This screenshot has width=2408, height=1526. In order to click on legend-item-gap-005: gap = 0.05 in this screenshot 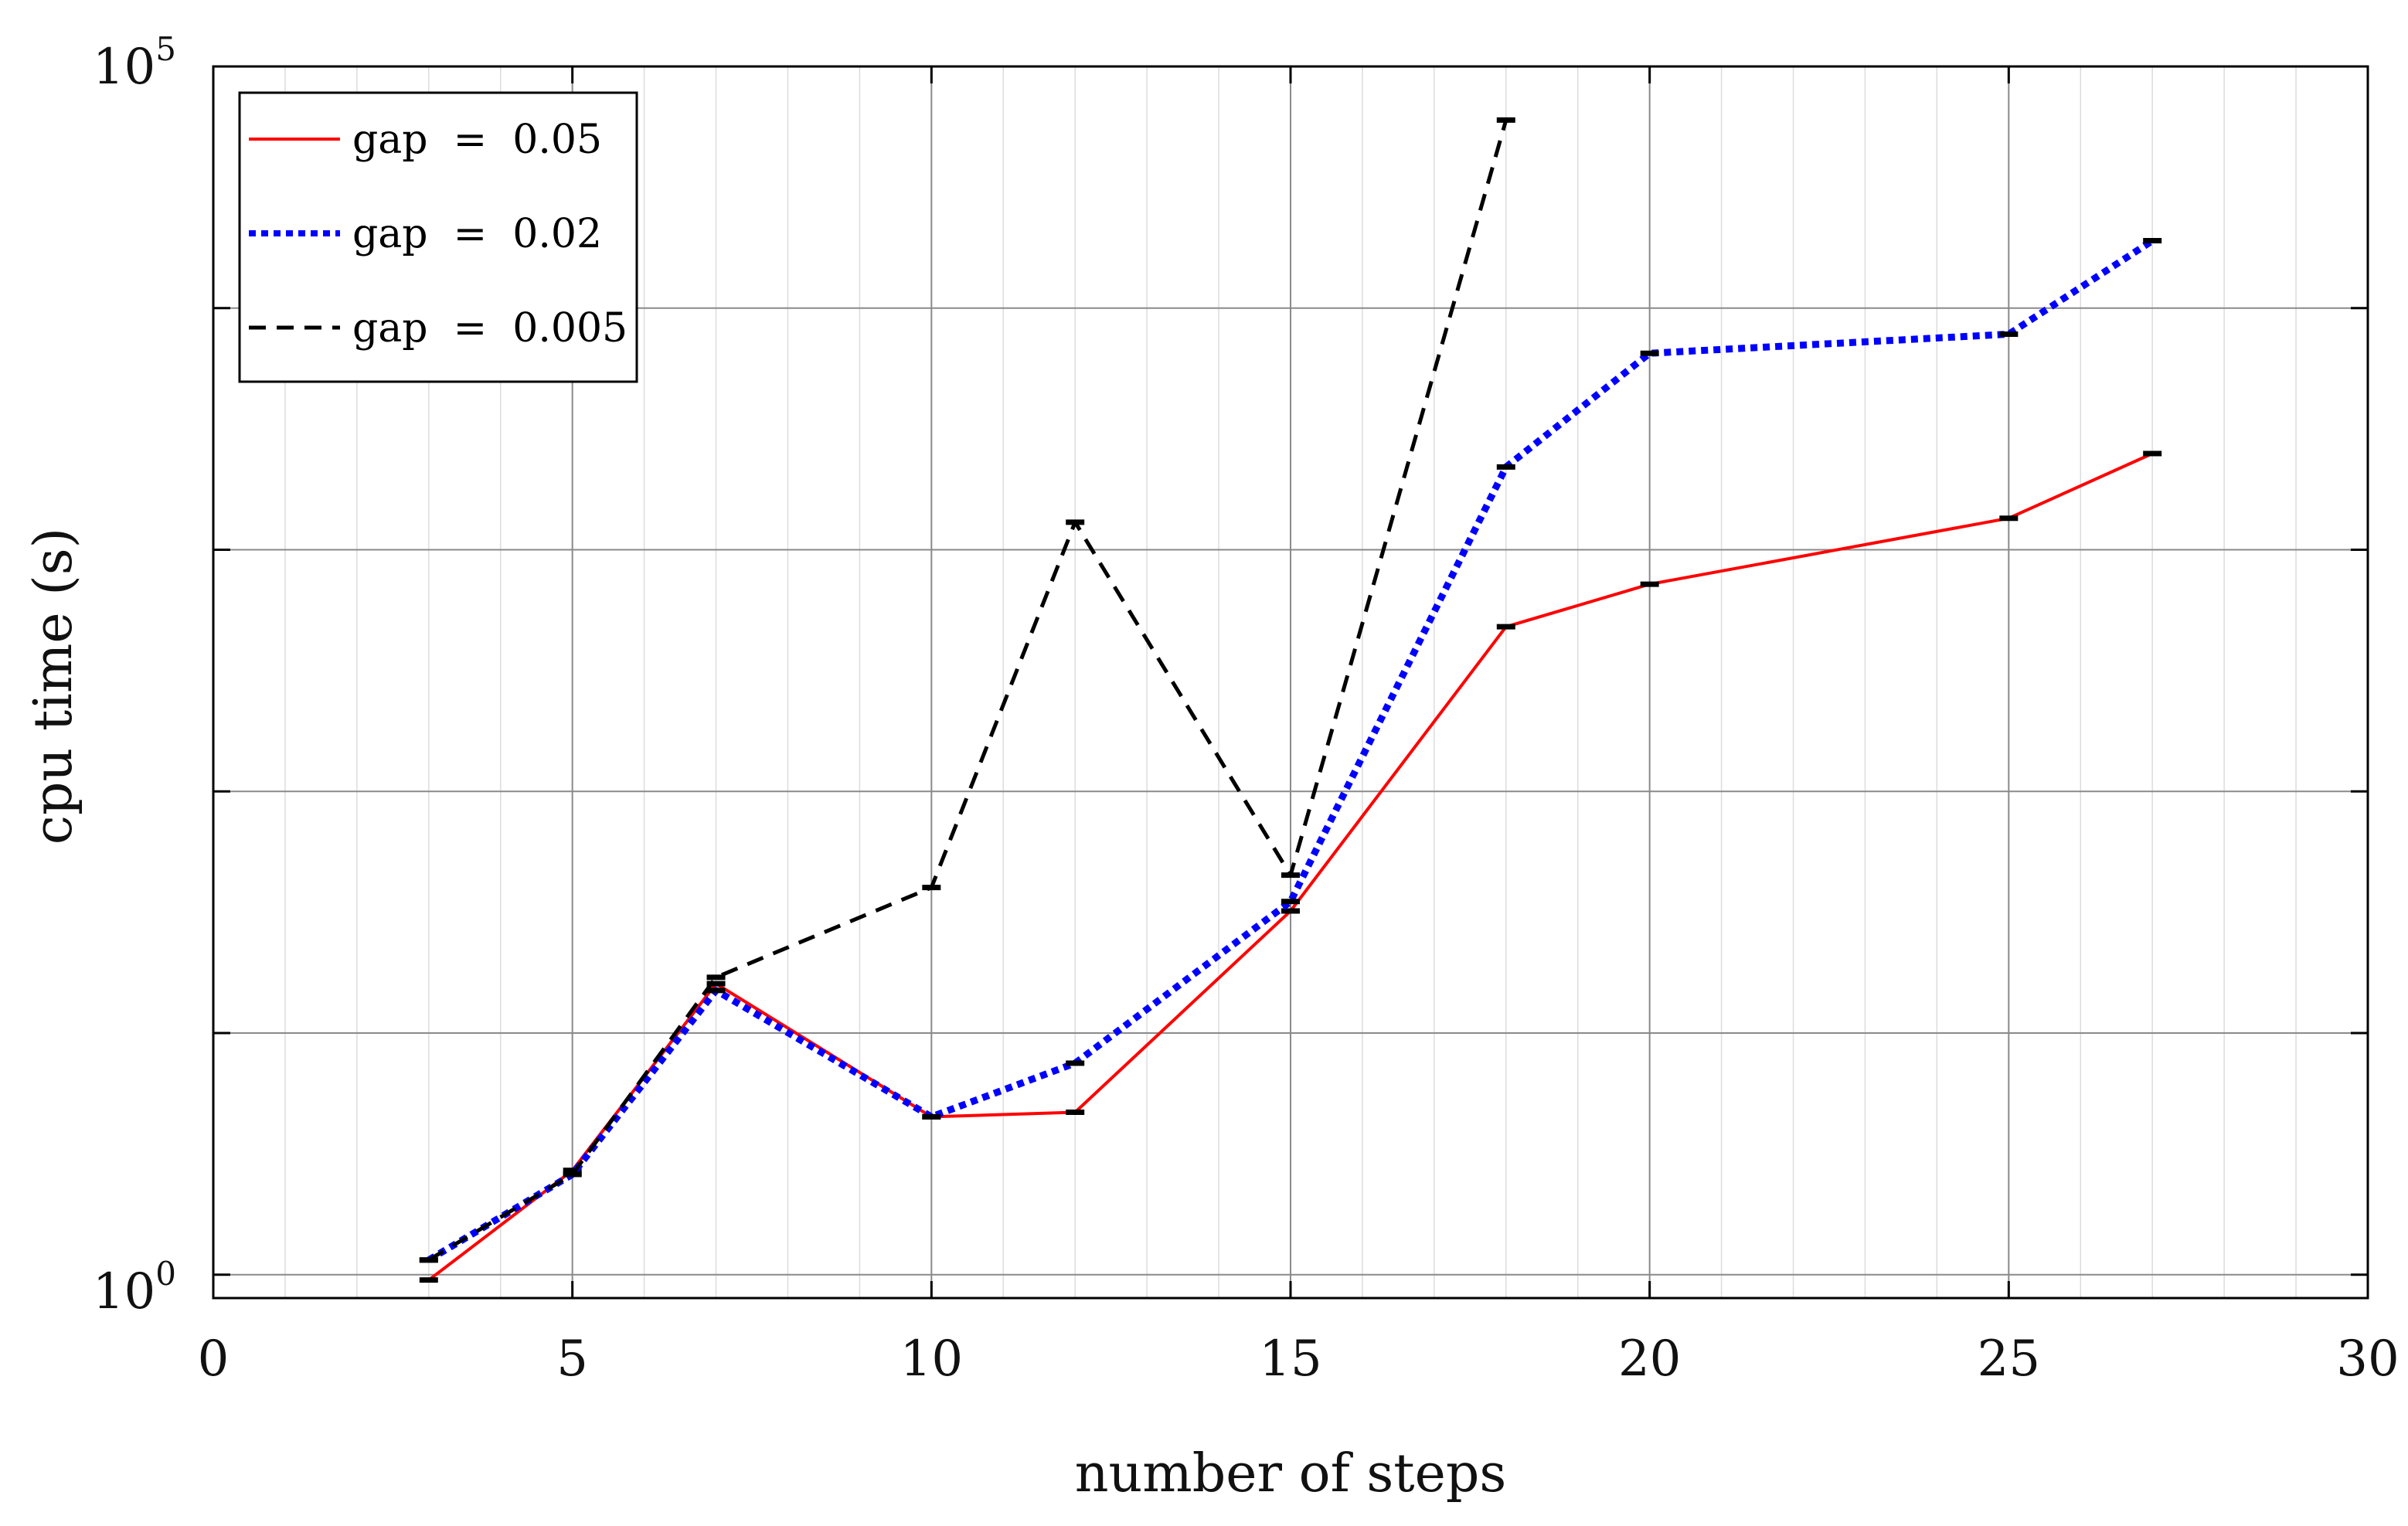, I will do `click(426, 140)`.